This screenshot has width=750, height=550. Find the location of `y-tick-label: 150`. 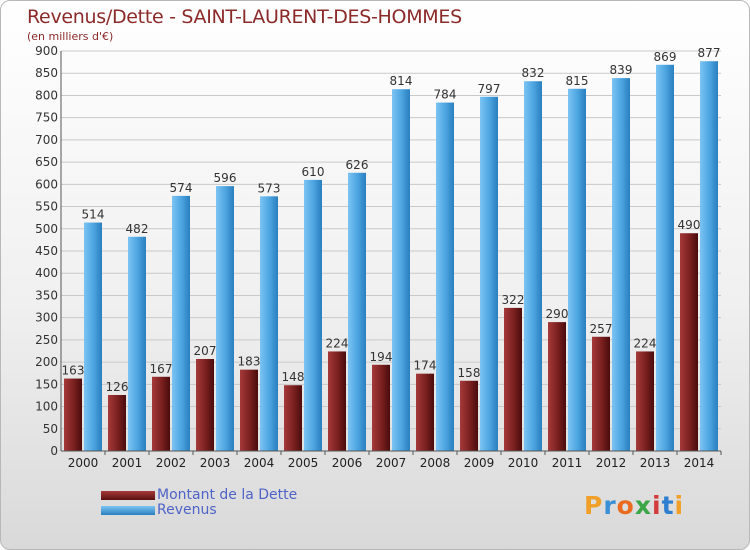

y-tick-label: 150 is located at coordinates (46, 384).